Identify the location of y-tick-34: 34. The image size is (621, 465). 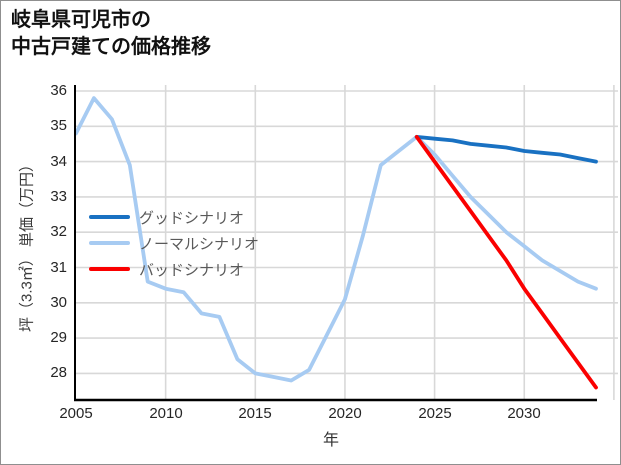
(58, 161).